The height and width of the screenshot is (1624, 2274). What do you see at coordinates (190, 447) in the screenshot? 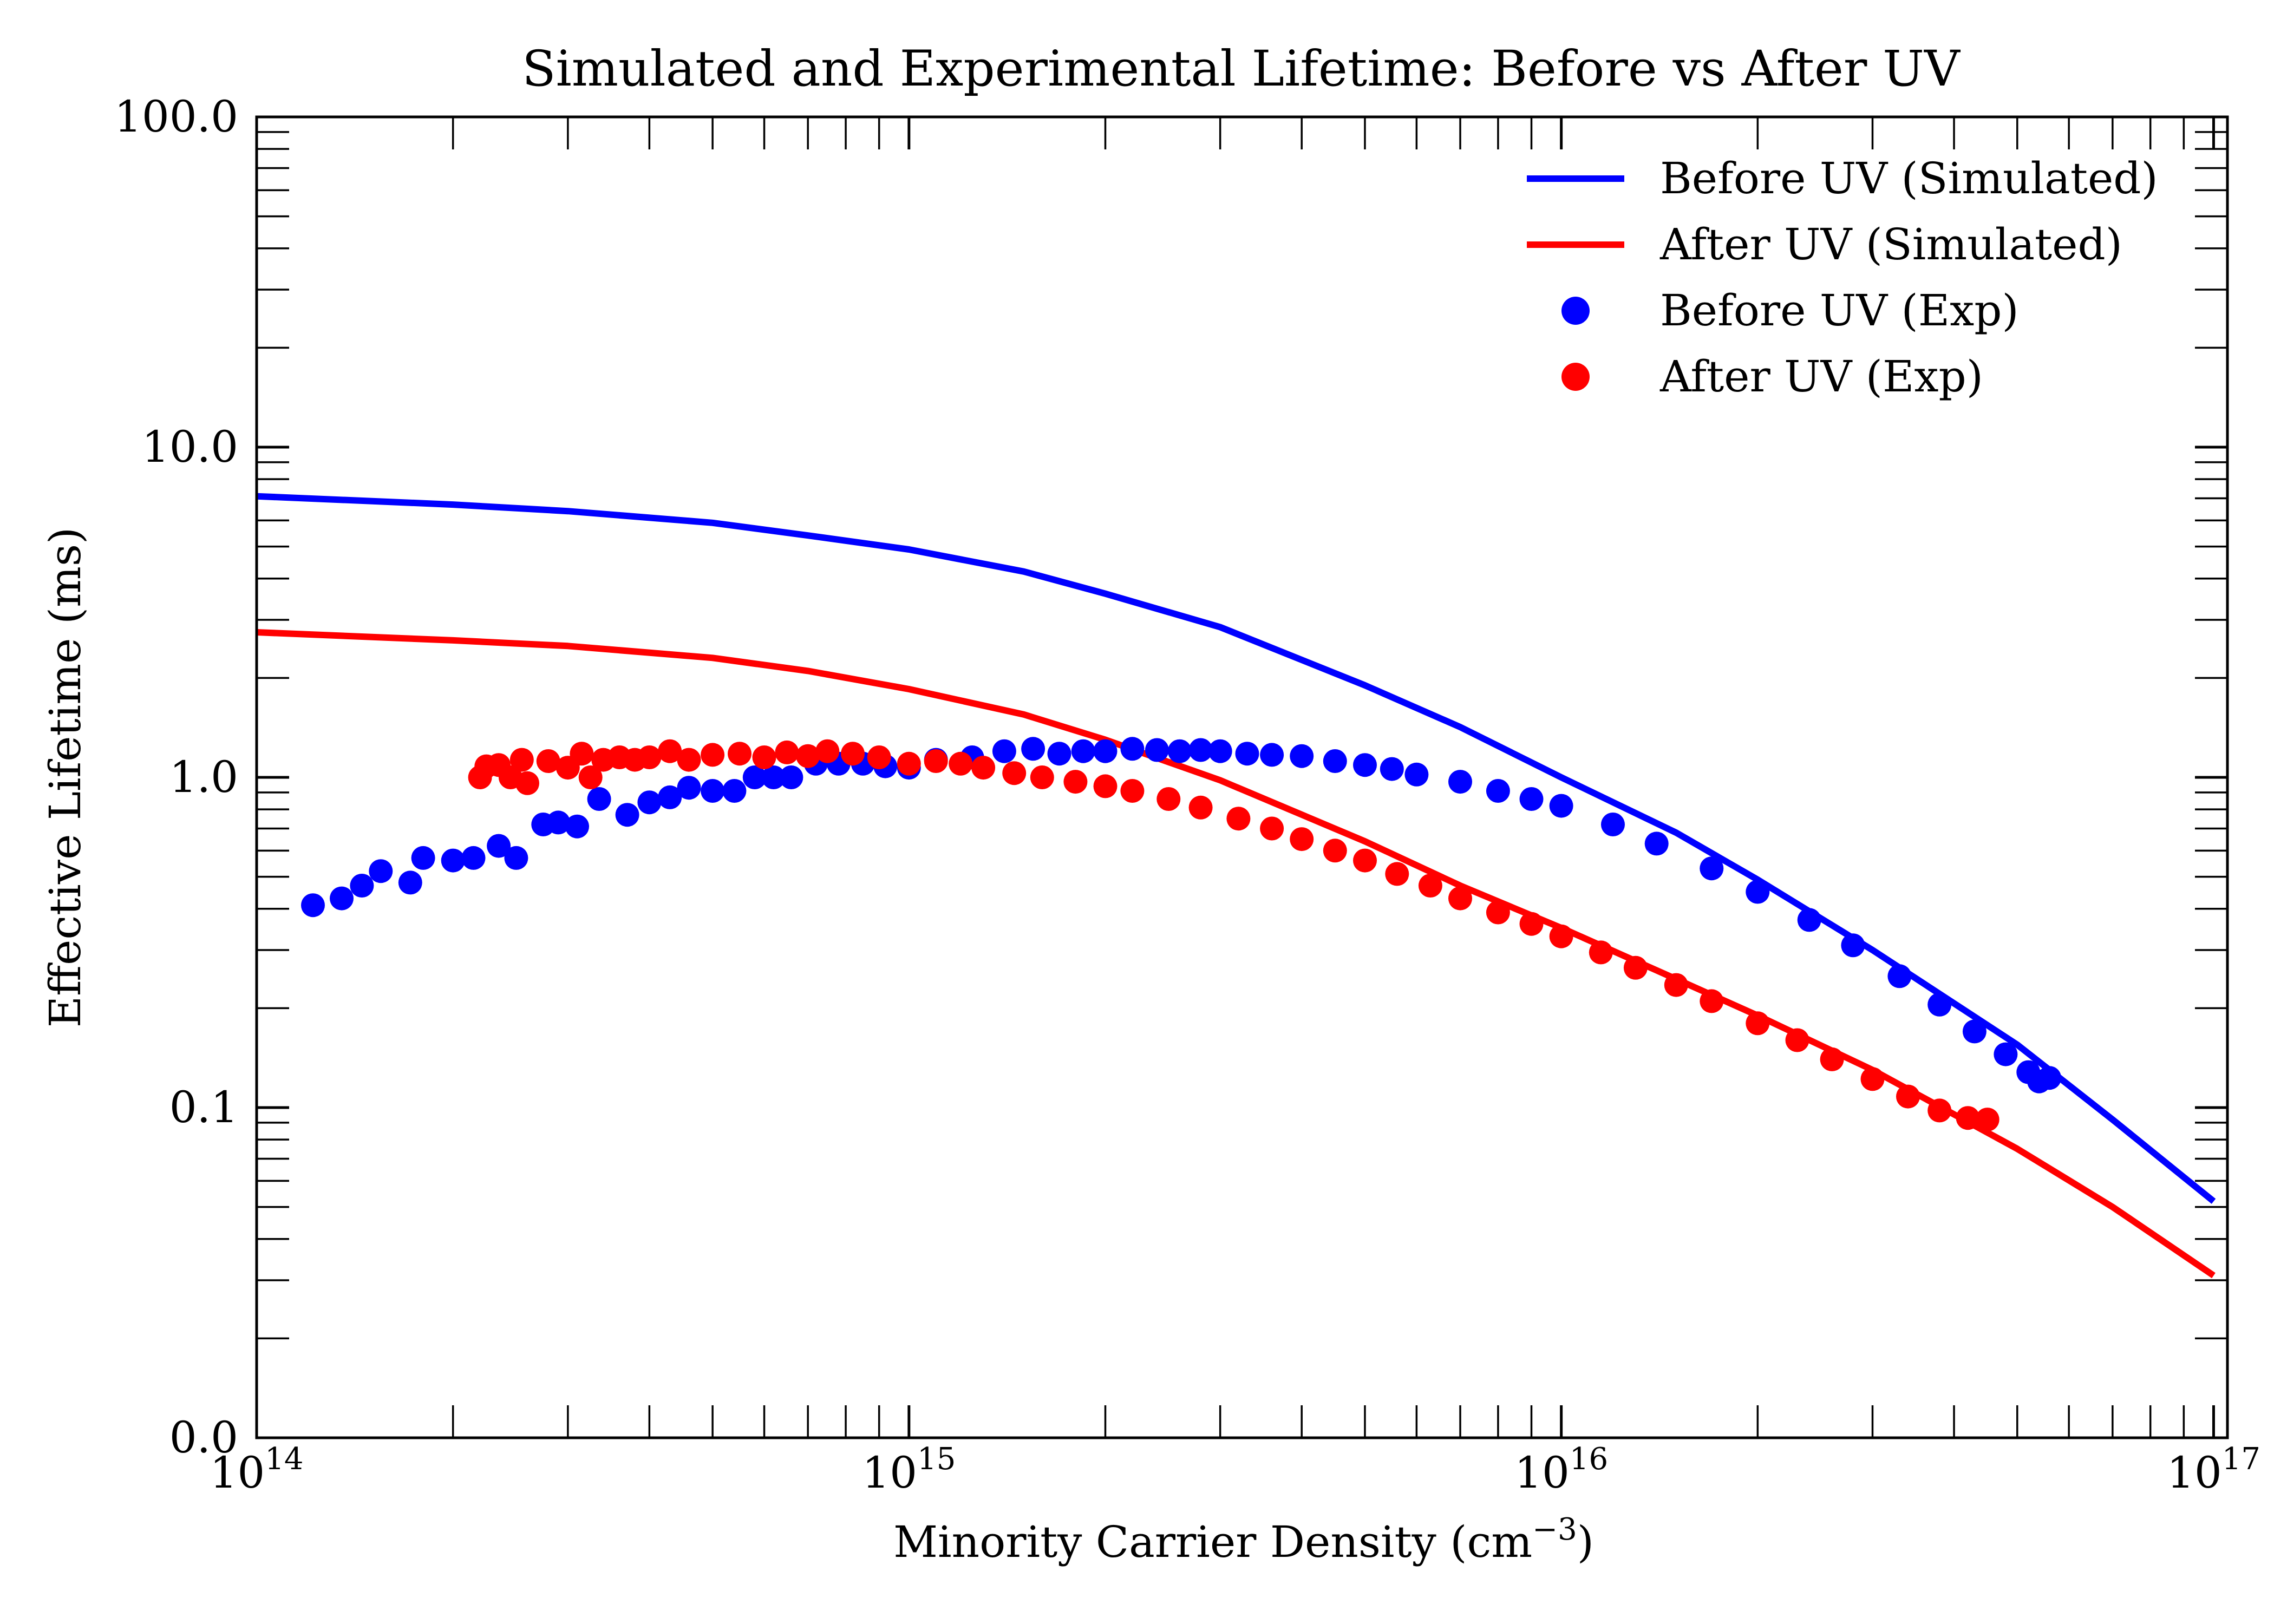
I see `y-tick-label: 10.0` at bounding box center [190, 447].